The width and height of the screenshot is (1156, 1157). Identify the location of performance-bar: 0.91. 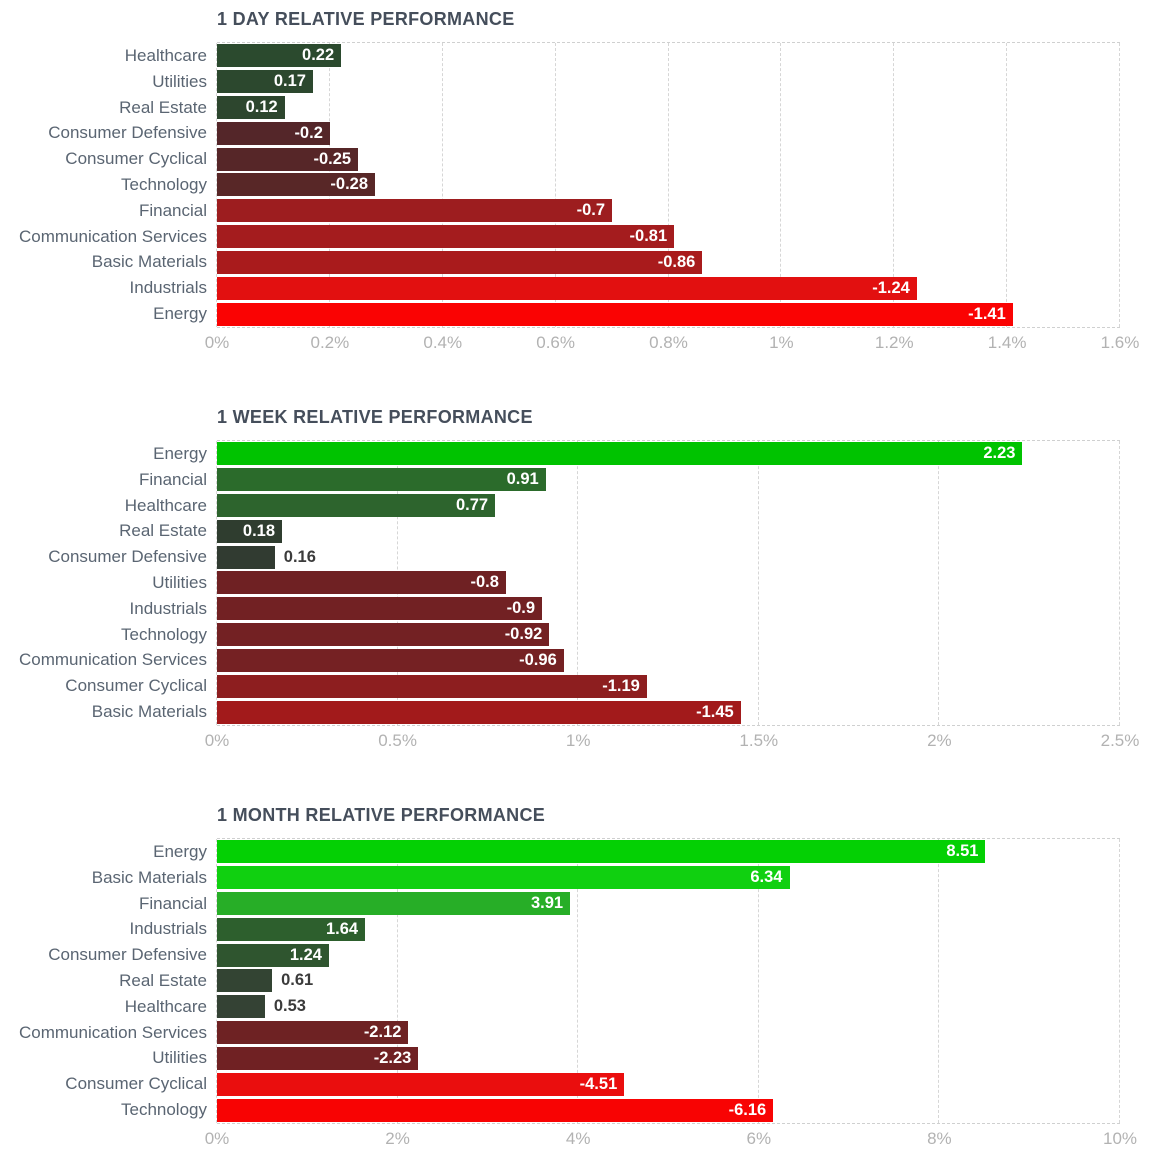
(381, 480).